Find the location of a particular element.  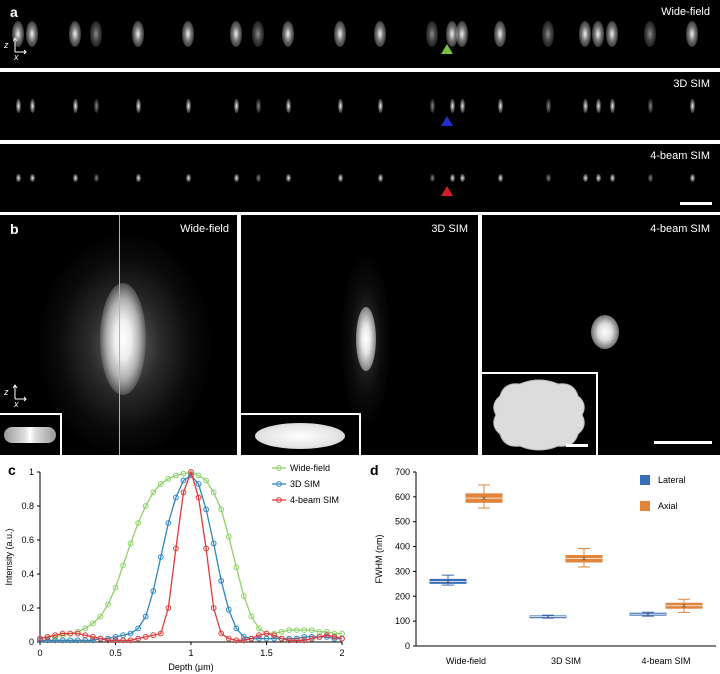

legend-label: Axial is located at coordinates (668, 506).